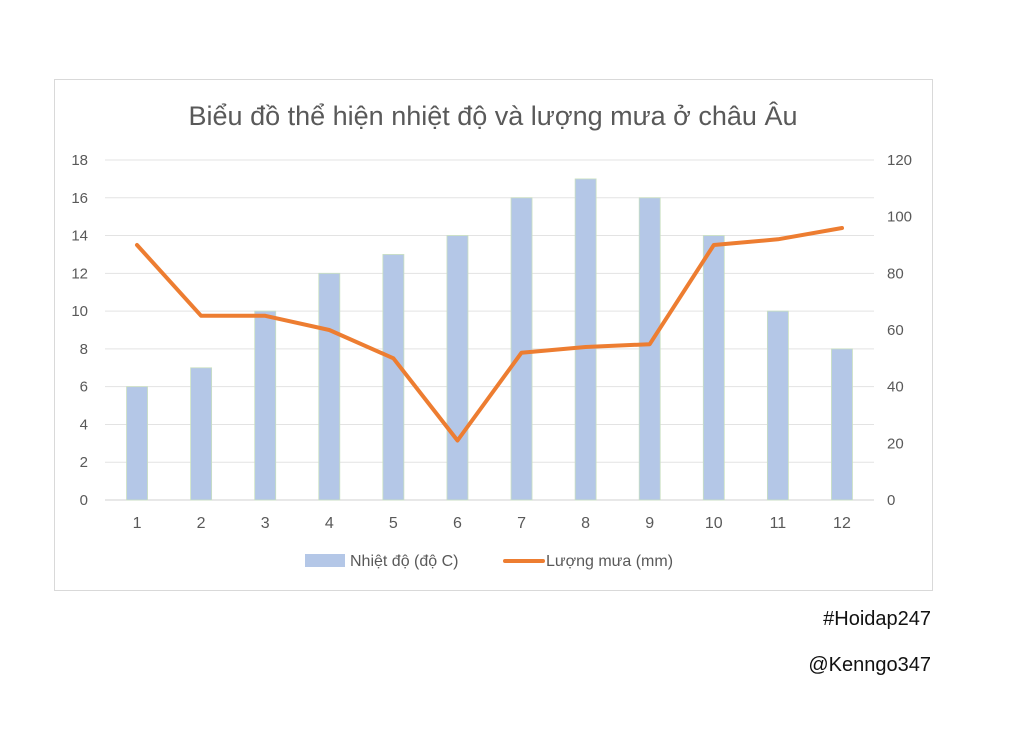 Image resolution: width=1024 pixels, height=731 pixels. Describe the element at coordinates (137, 523) in the screenshot. I see `x-tick-label: 1` at that location.